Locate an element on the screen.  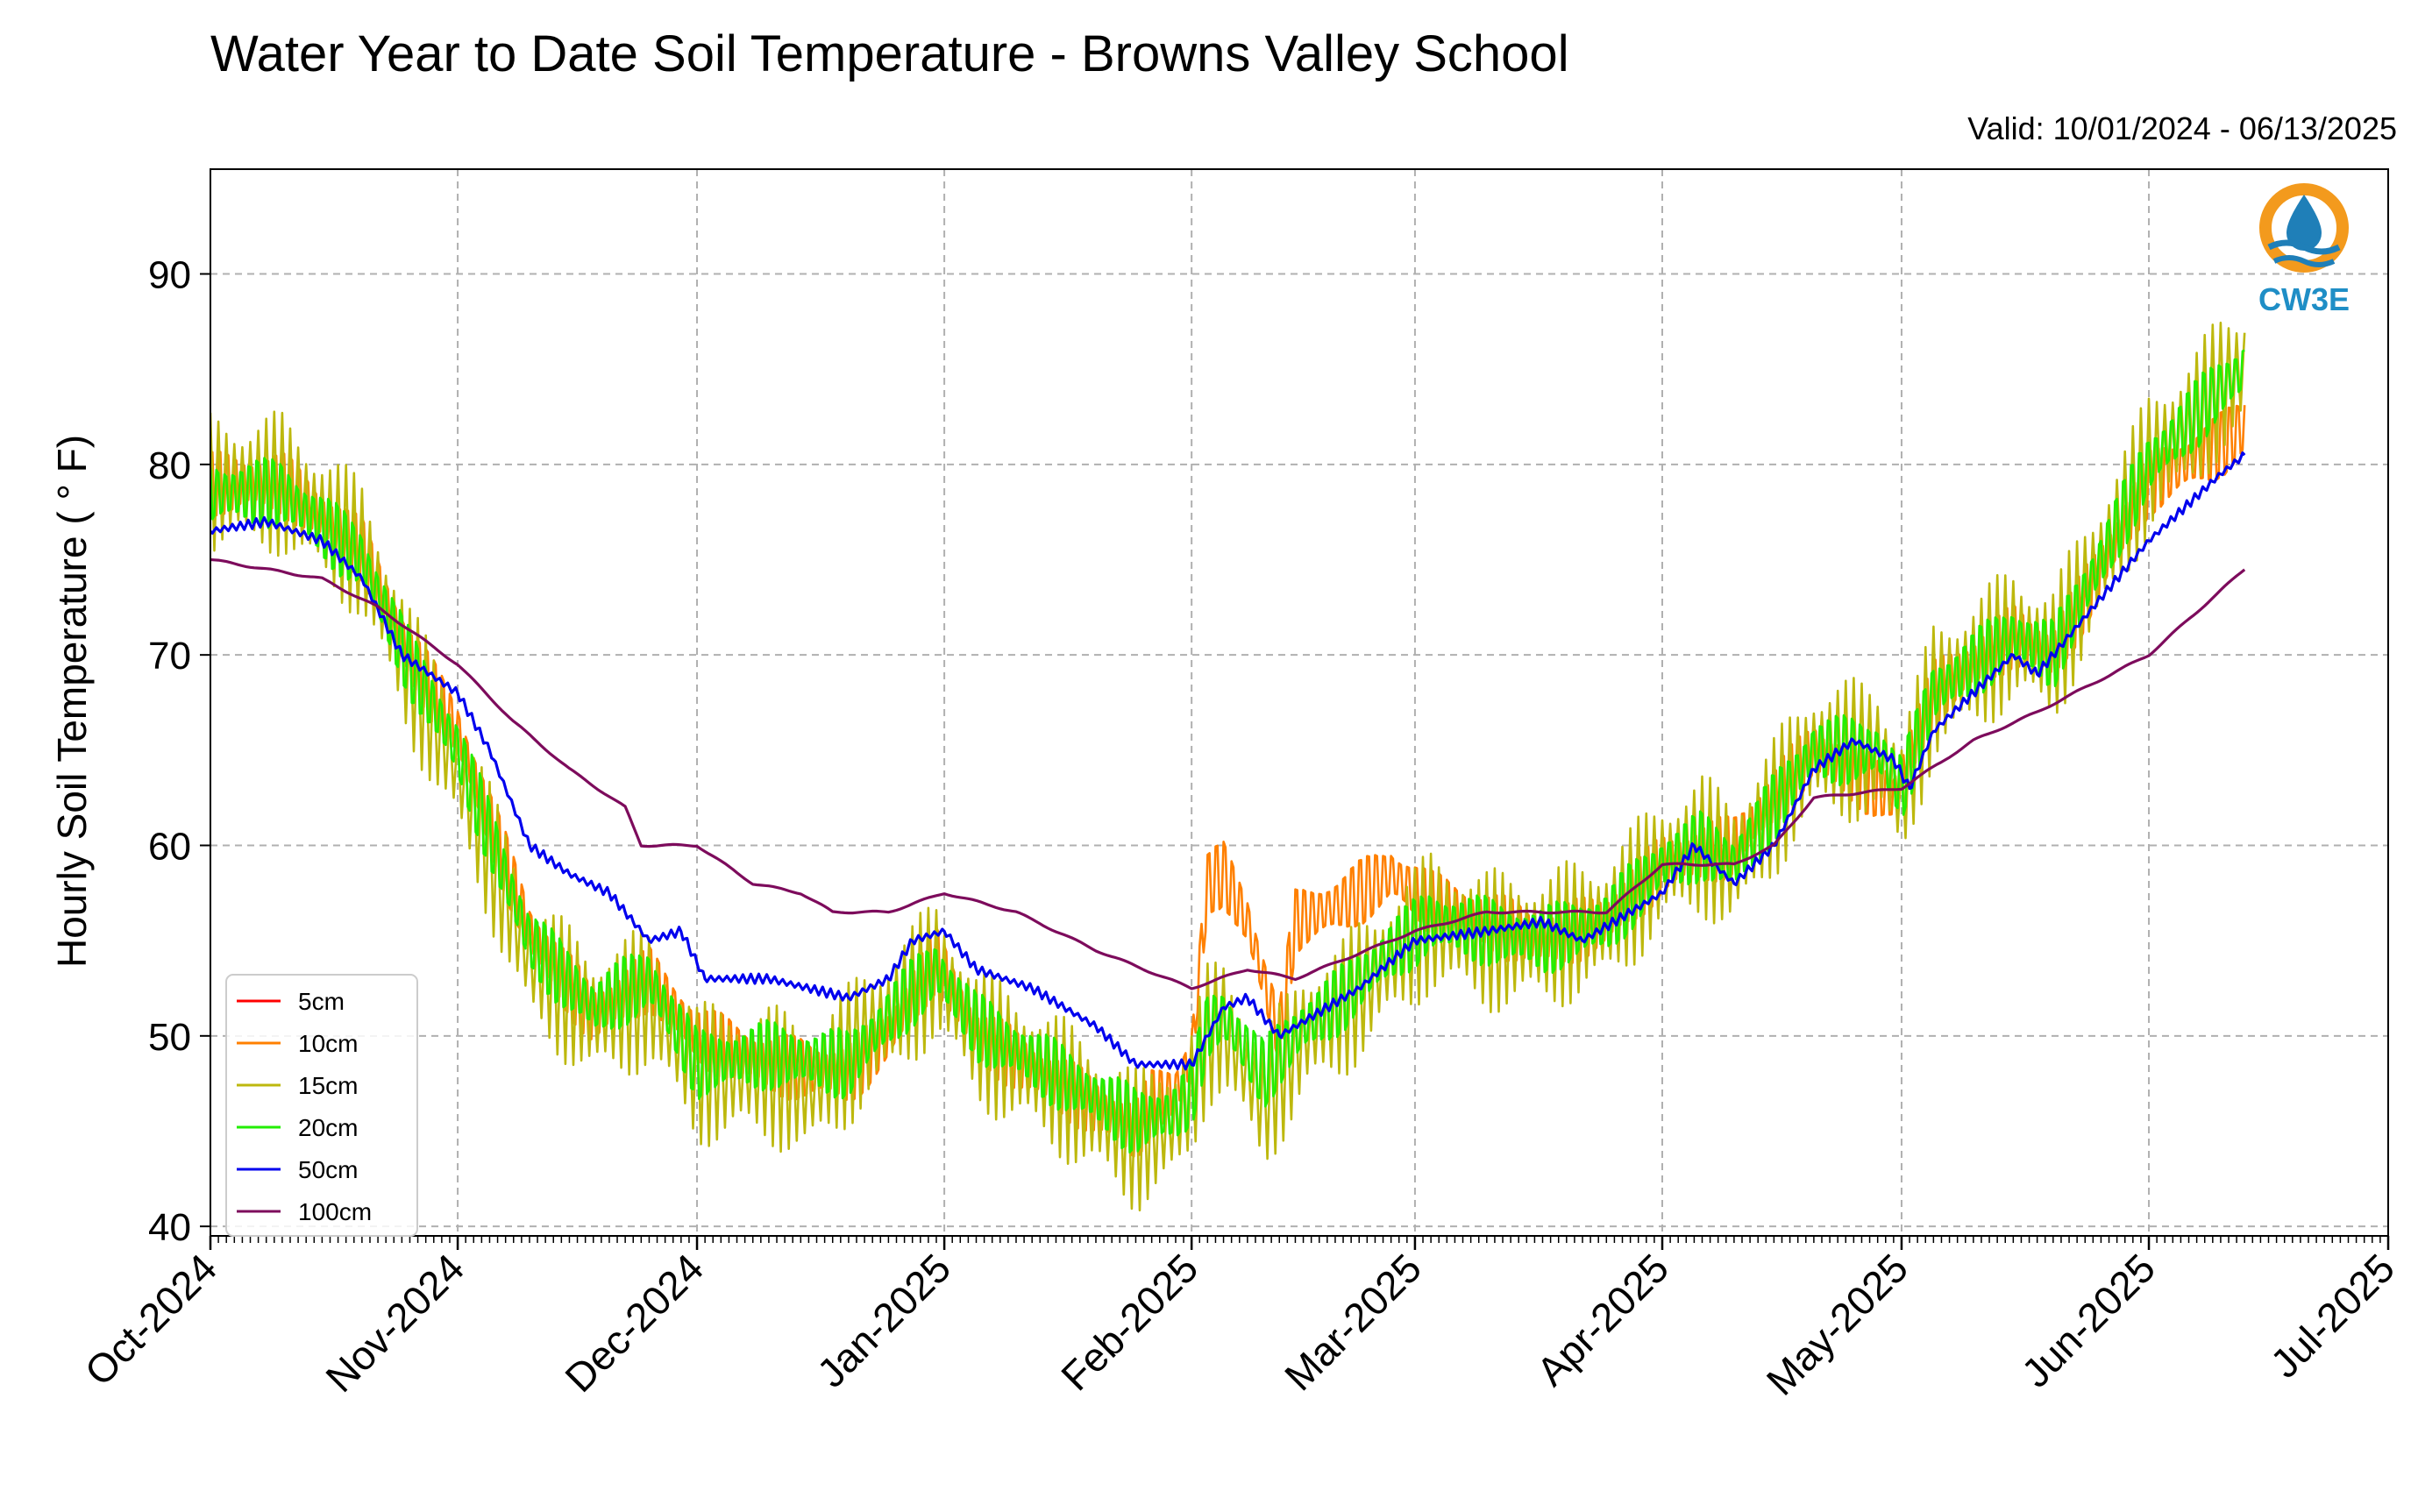
x-tick-label: Apr-2025 is located at coordinates (1602, 1320).